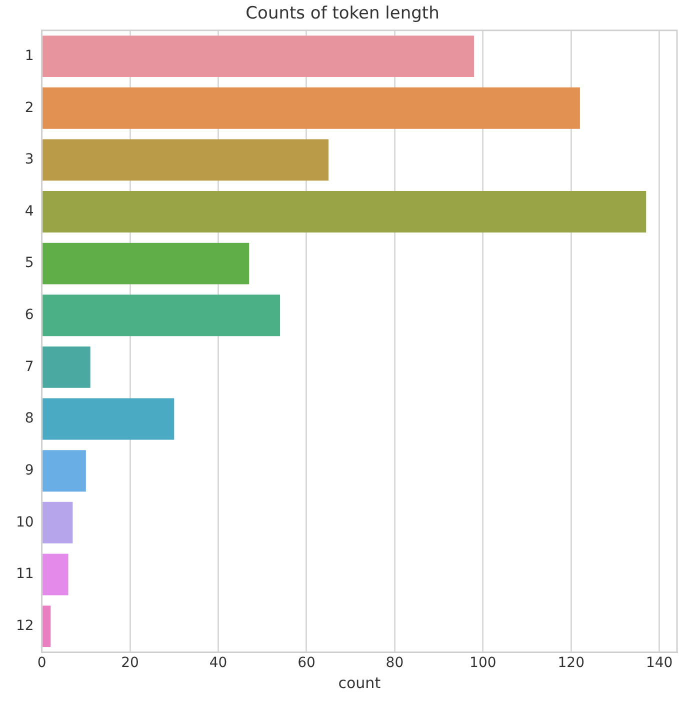 This screenshot has width=679, height=701. I want to click on x-tick-label: 40, so click(218, 663).